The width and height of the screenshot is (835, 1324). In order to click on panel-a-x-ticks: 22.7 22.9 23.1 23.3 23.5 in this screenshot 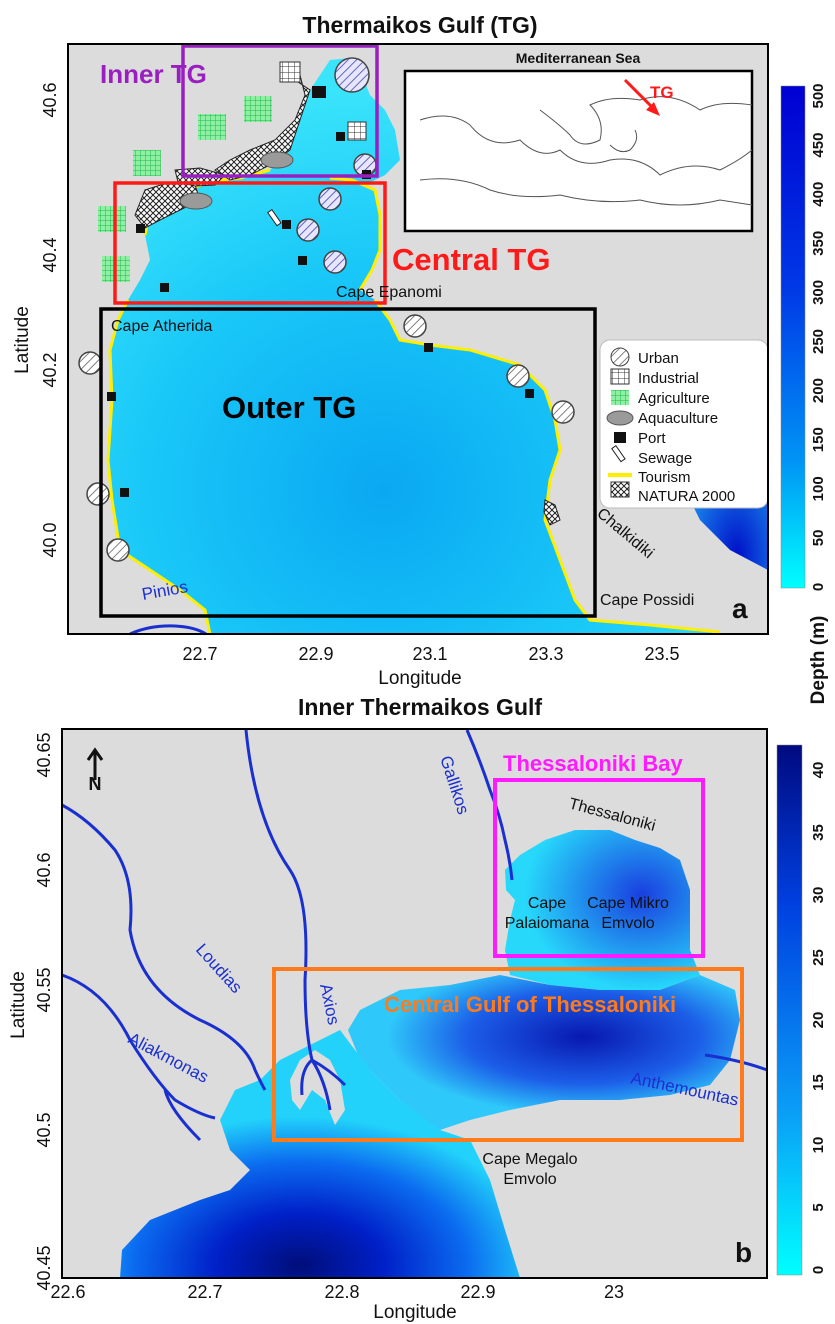, I will do `click(430, 654)`.